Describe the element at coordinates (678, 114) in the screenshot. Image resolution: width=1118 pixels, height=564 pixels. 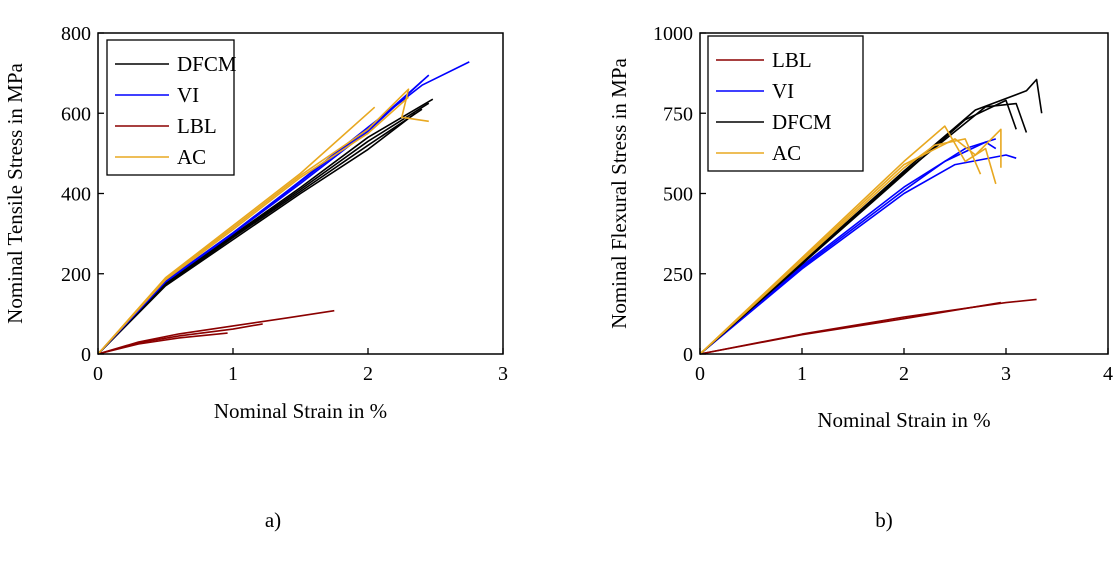
I see `y-tick-label: 750` at that location.